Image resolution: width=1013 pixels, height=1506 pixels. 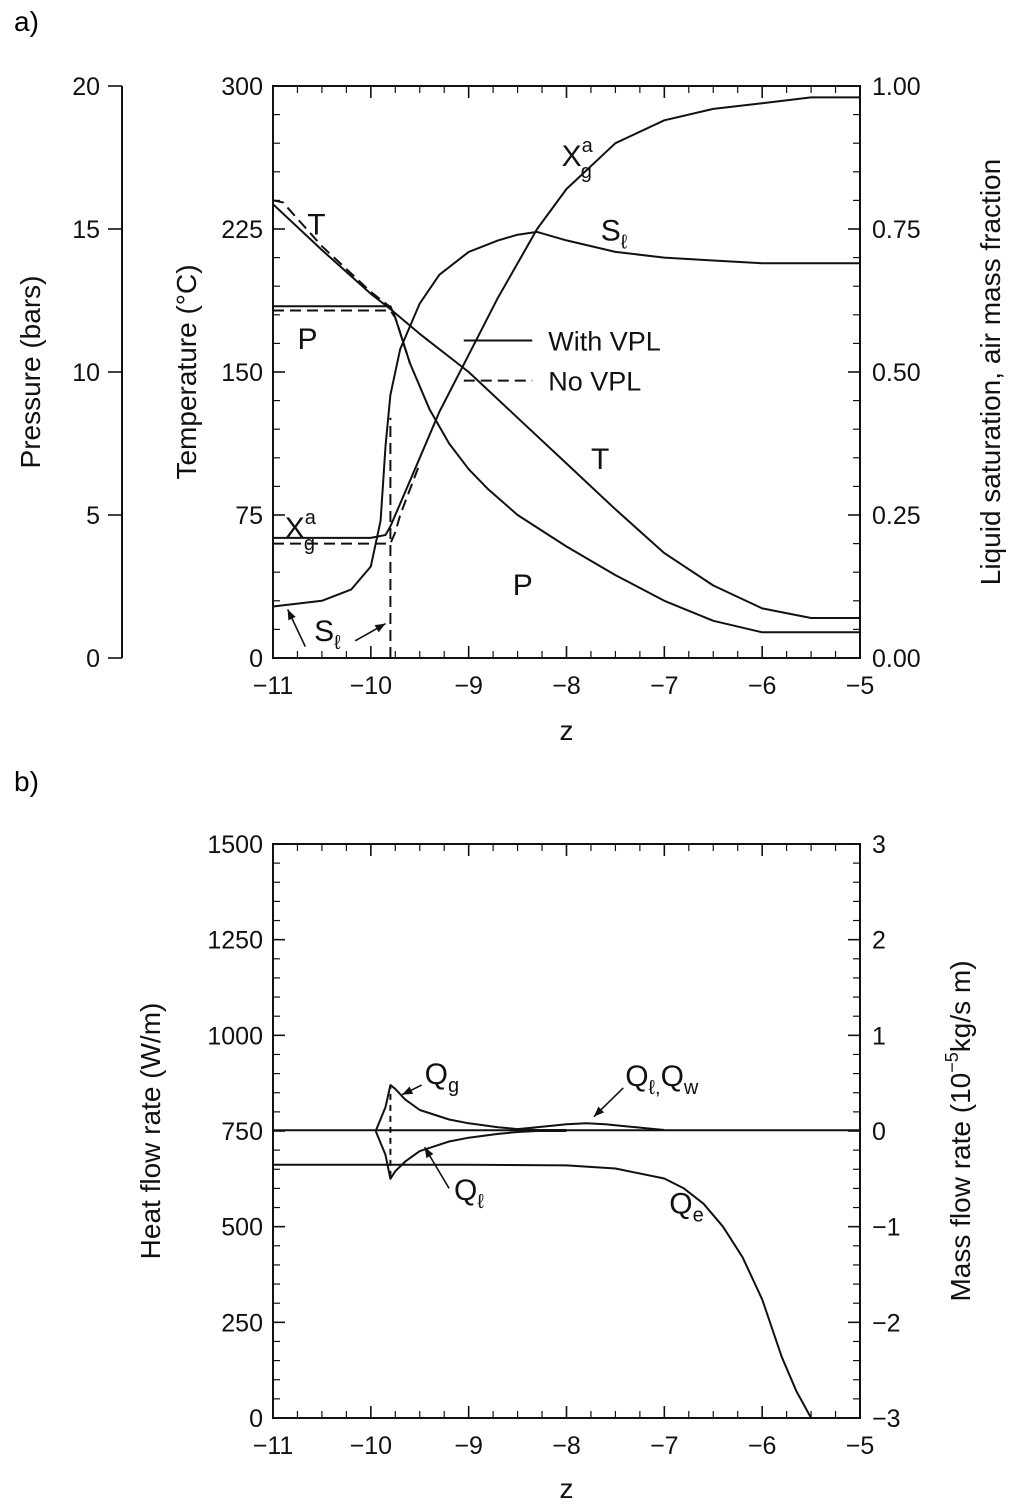 What do you see at coordinates (249, 516) in the screenshot?
I see `temp-tick-label: 75` at bounding box center [249, 516].